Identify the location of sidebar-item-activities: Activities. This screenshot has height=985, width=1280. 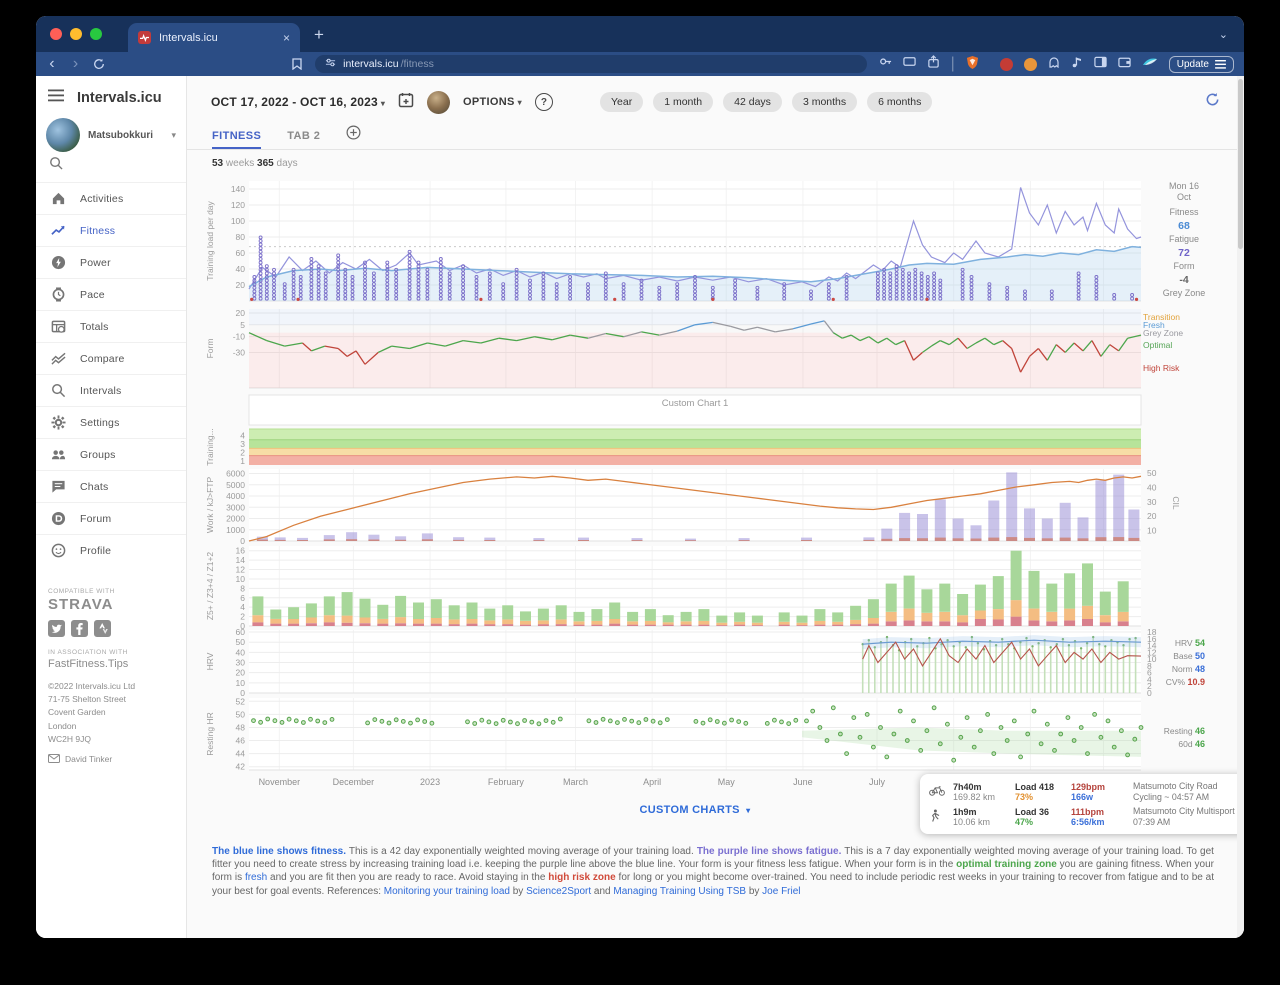
(111, 198).